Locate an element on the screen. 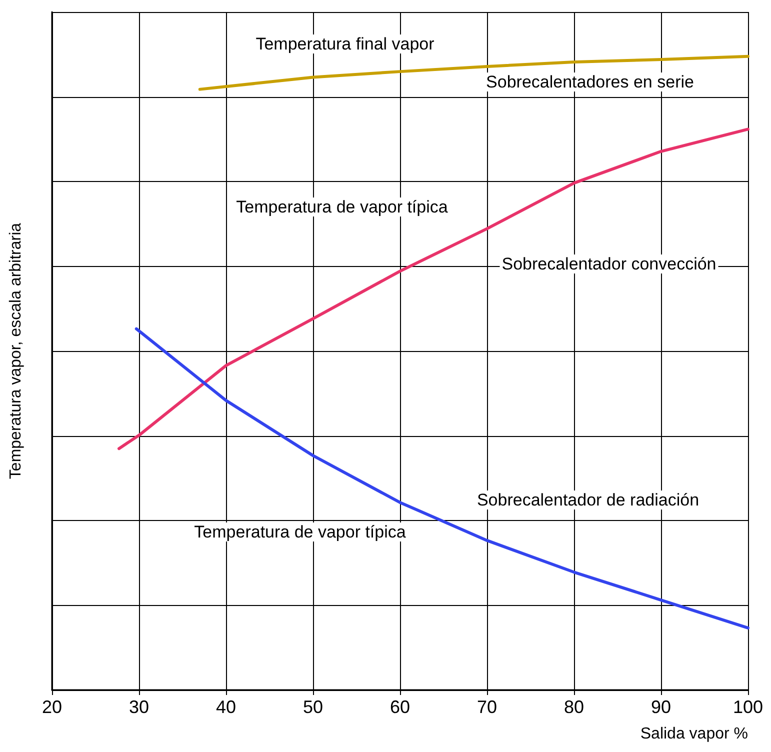  x-tick-label: 20 is located at coordinates (52, 707).